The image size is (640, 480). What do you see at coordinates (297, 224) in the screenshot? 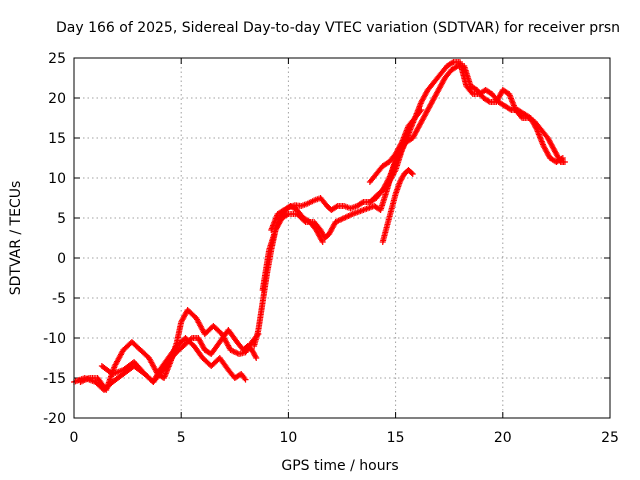
I see `series-track-g` at bounding box center [297, 224].